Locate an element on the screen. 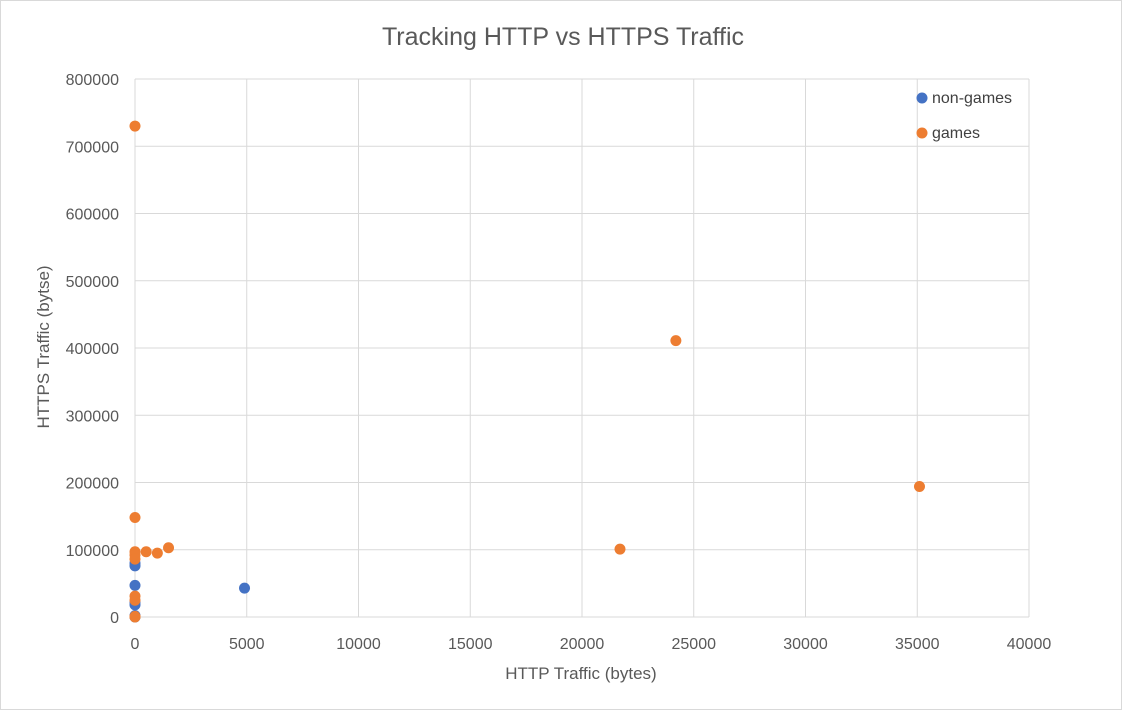 This screenshot has height=714, width=1122. y-tick-label: 400000 is located at coordinates (92, 349).